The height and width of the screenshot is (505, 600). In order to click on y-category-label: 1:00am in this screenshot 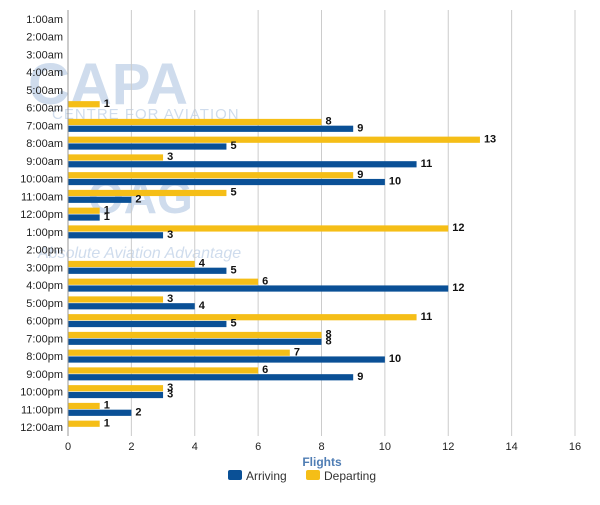, I will do `click(44, 20)`.